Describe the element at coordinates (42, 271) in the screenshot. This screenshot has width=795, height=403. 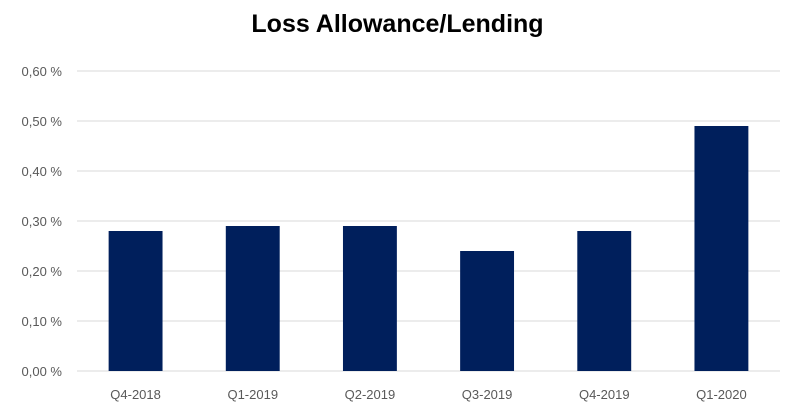
I see `y-tick-label: 0,20 %` at that location.